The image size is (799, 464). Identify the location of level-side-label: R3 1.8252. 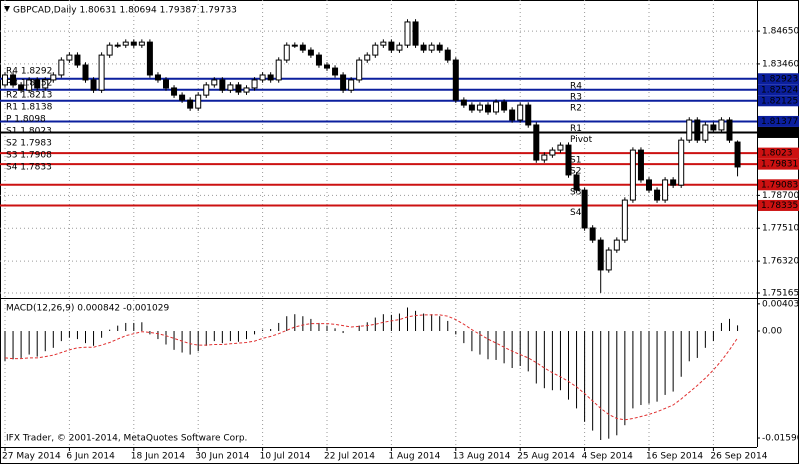
(29, 84).